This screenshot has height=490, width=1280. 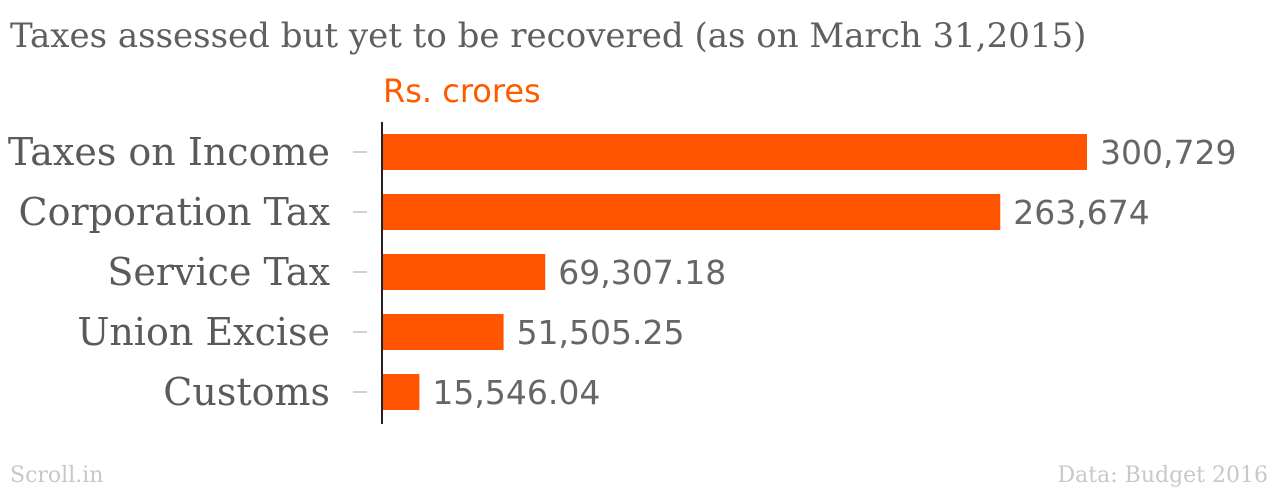 What do you see at coordinates (218, 272) in the screenshot?
I see `category-label: Service Tax` at bounding box center [218, 272].